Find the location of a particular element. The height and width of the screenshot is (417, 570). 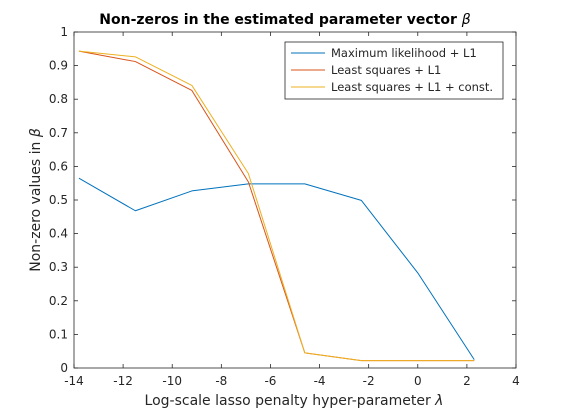

y-tick-label: 0.2 is located at coordinates (58, 301).